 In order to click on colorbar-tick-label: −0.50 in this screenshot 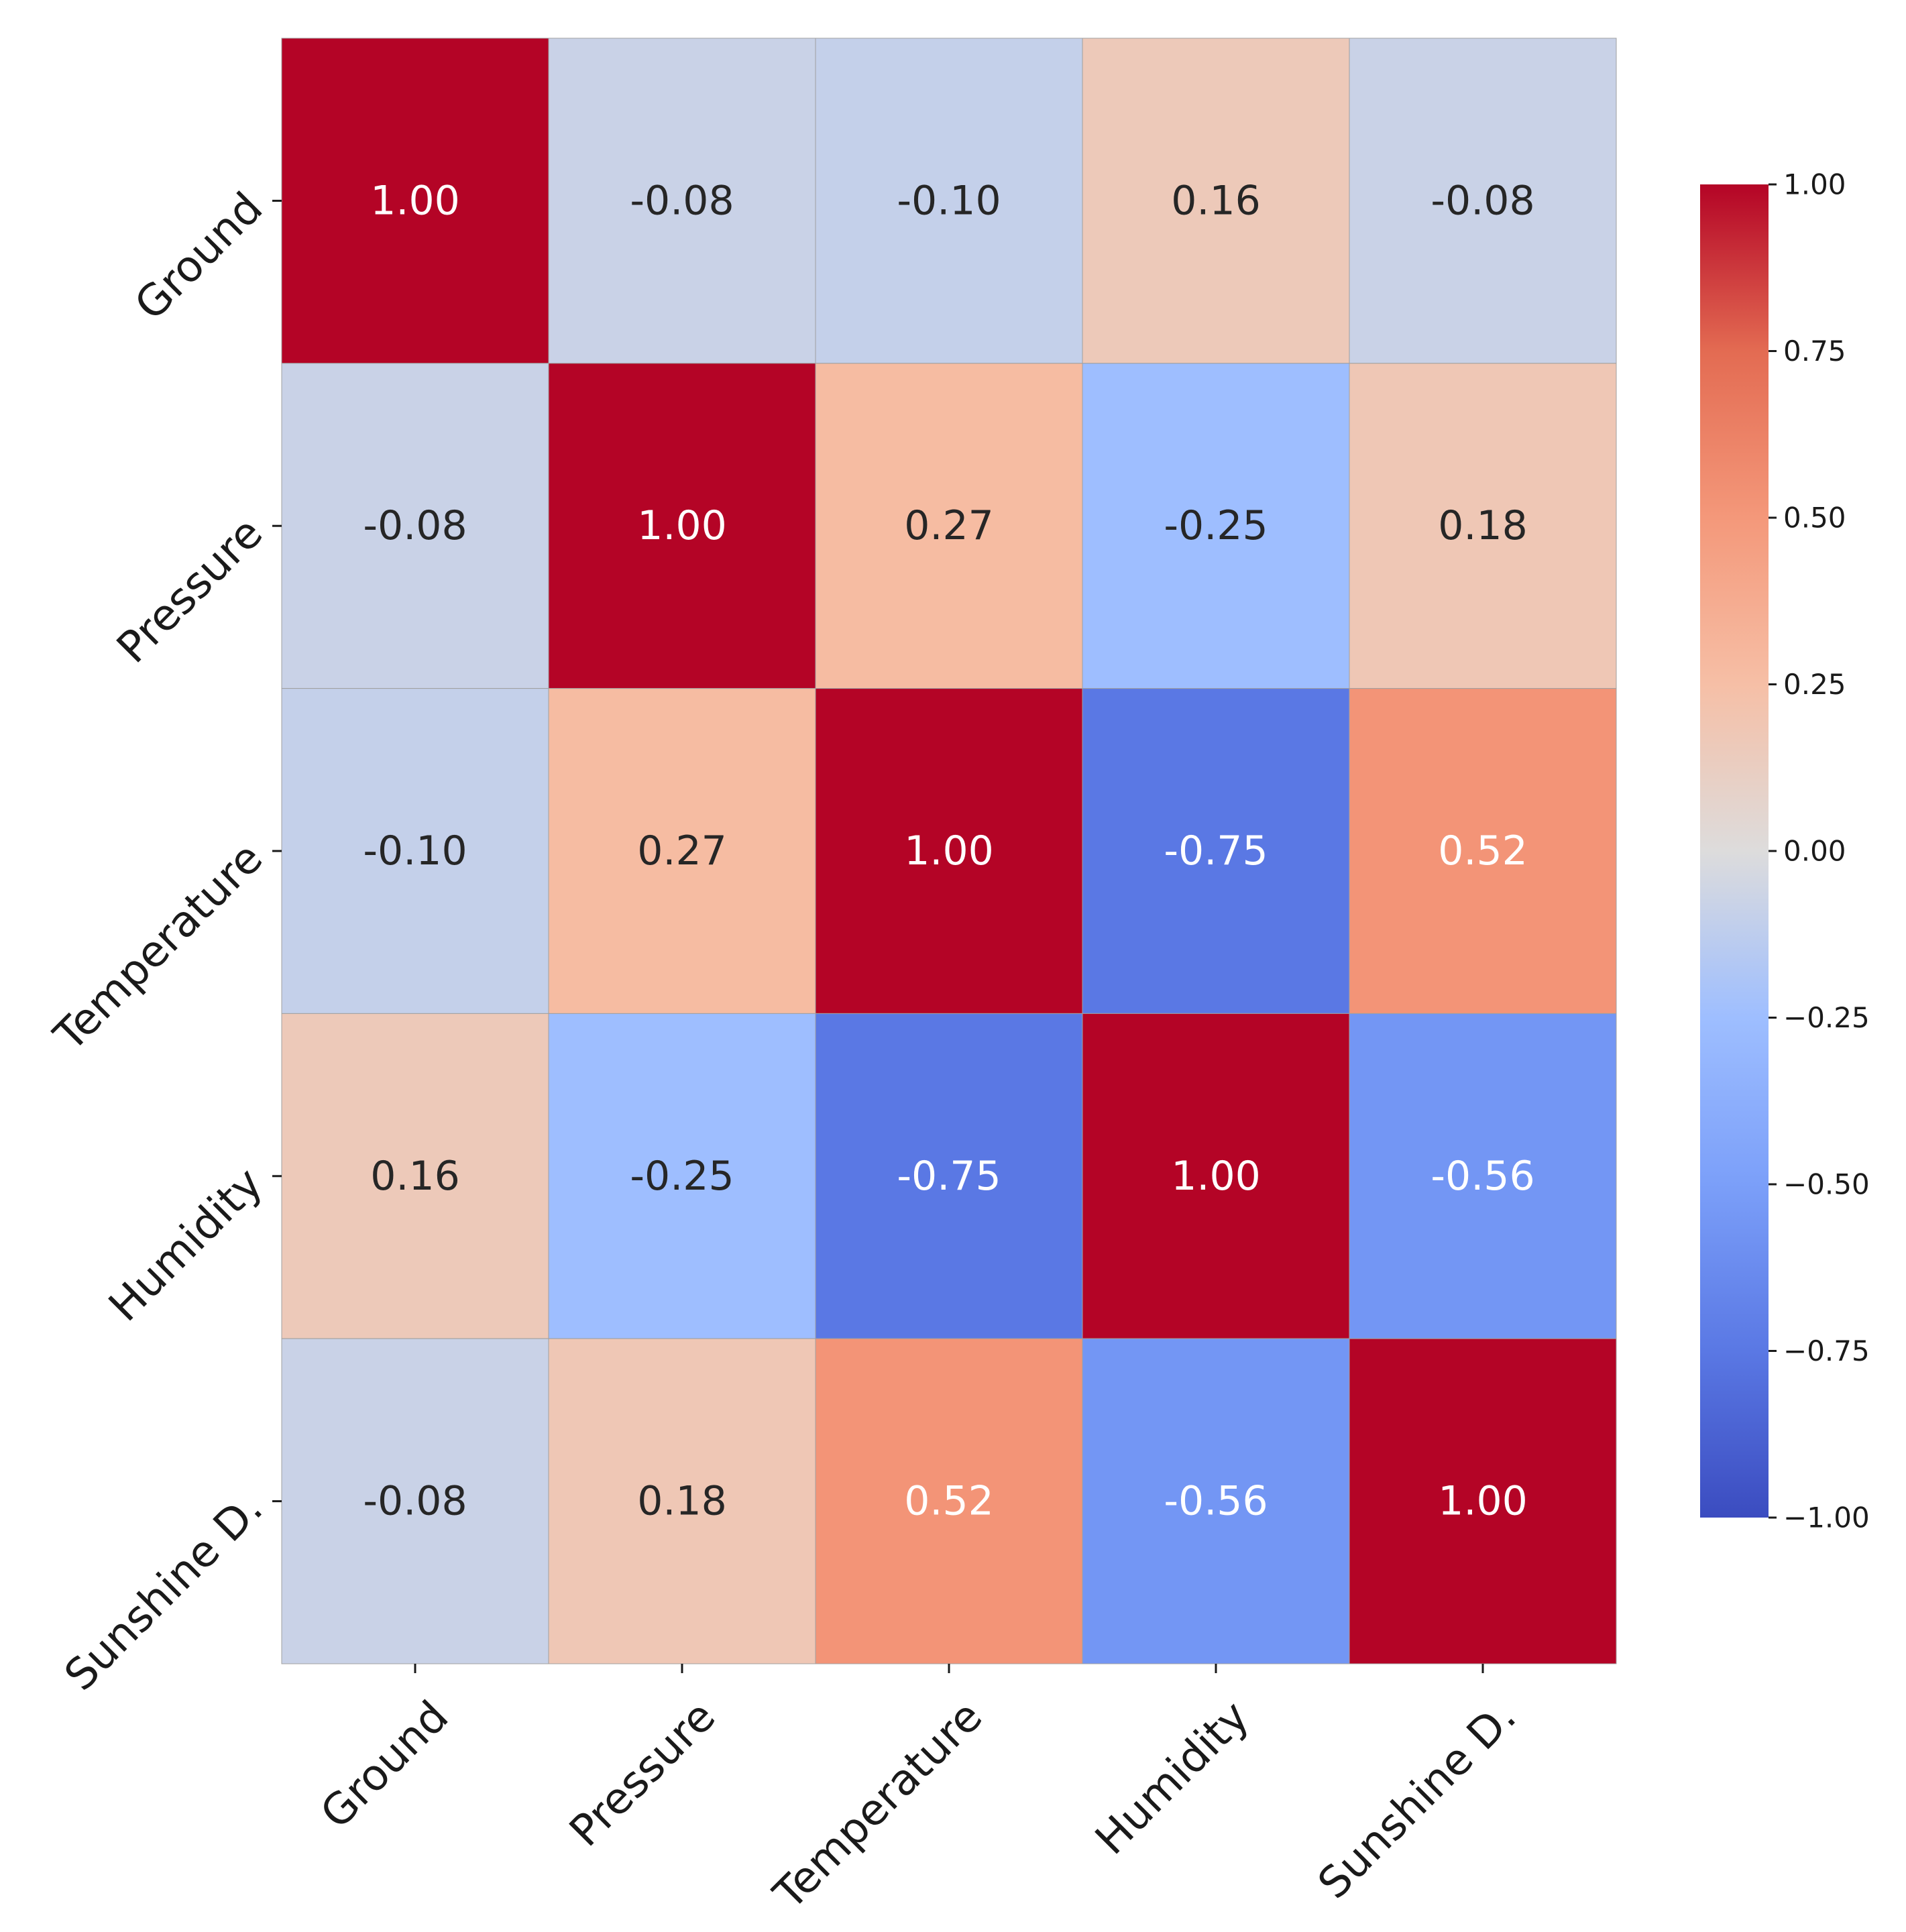, I will do `click(1826, 1184)`.